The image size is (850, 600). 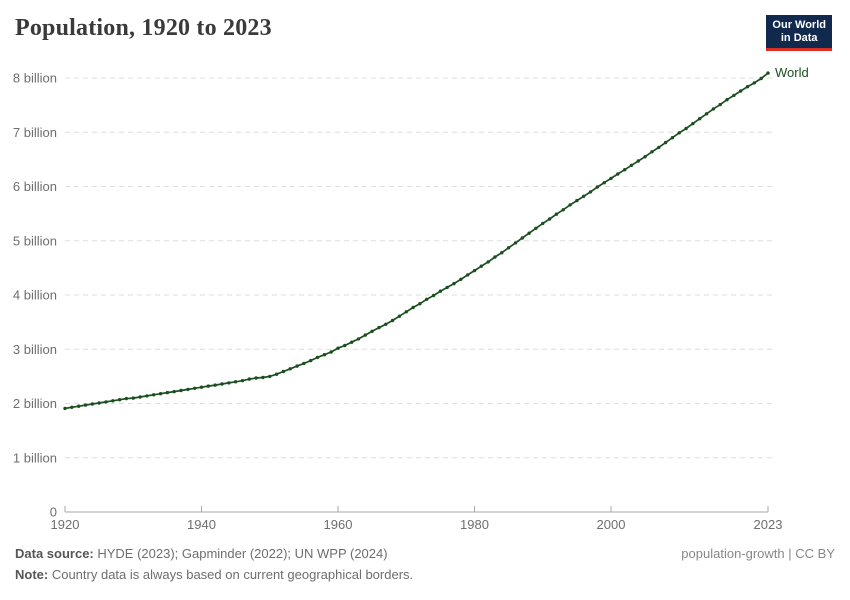 I want to click on y-axis-tick-label: 8 billion, so click(x=35, y=78).